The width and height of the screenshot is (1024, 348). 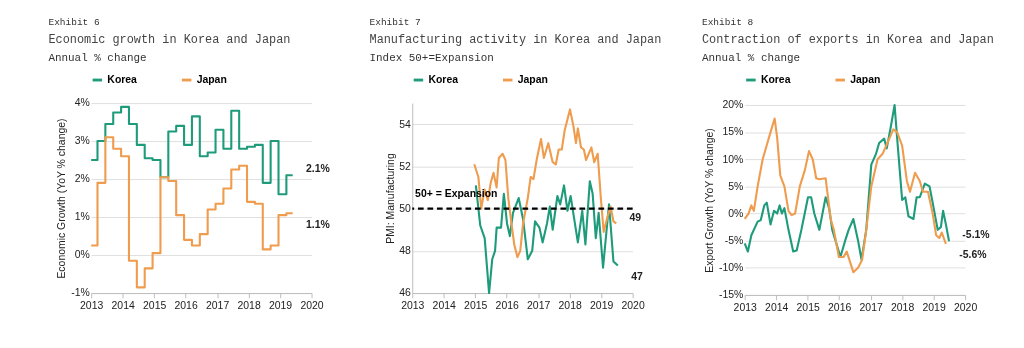 I want to click on text: Exhibit 8, so click(x=727, y=23).